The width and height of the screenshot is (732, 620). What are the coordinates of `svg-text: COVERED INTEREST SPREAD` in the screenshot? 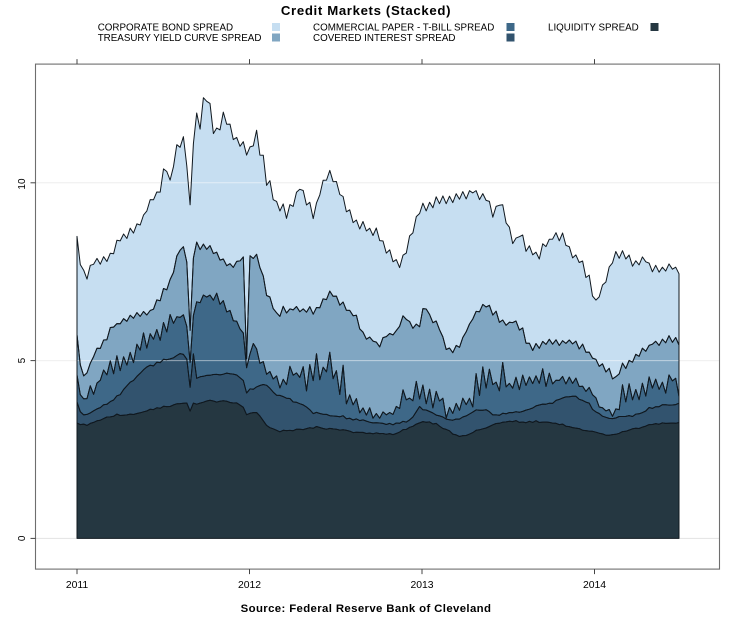 It's located at (384, 38).